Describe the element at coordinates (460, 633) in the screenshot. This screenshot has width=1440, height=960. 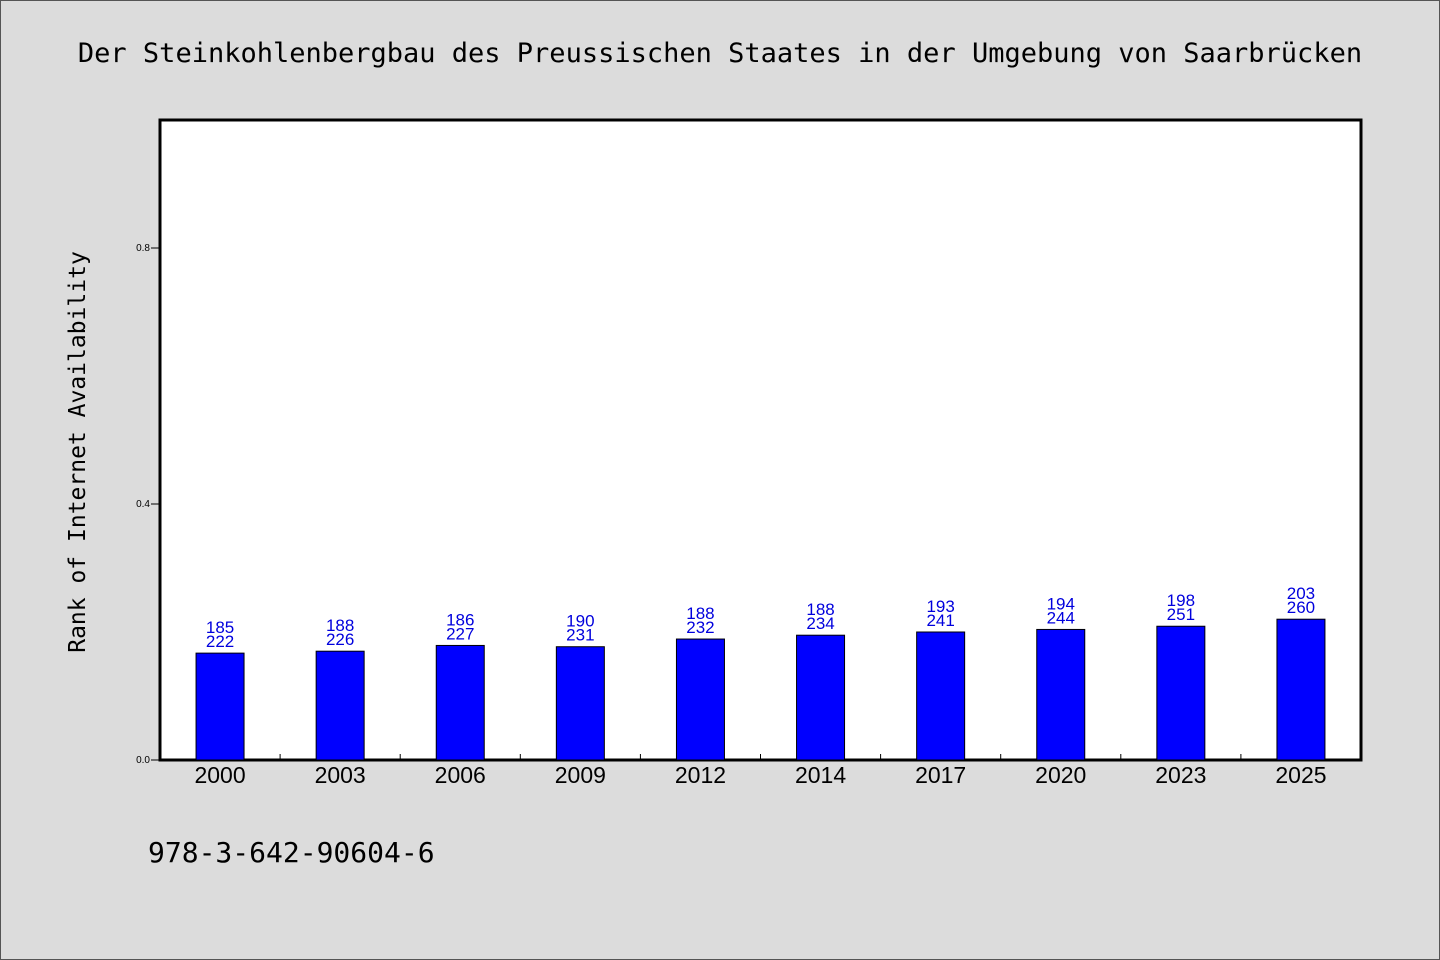
I see `data-label-bottom: 227` at that location.